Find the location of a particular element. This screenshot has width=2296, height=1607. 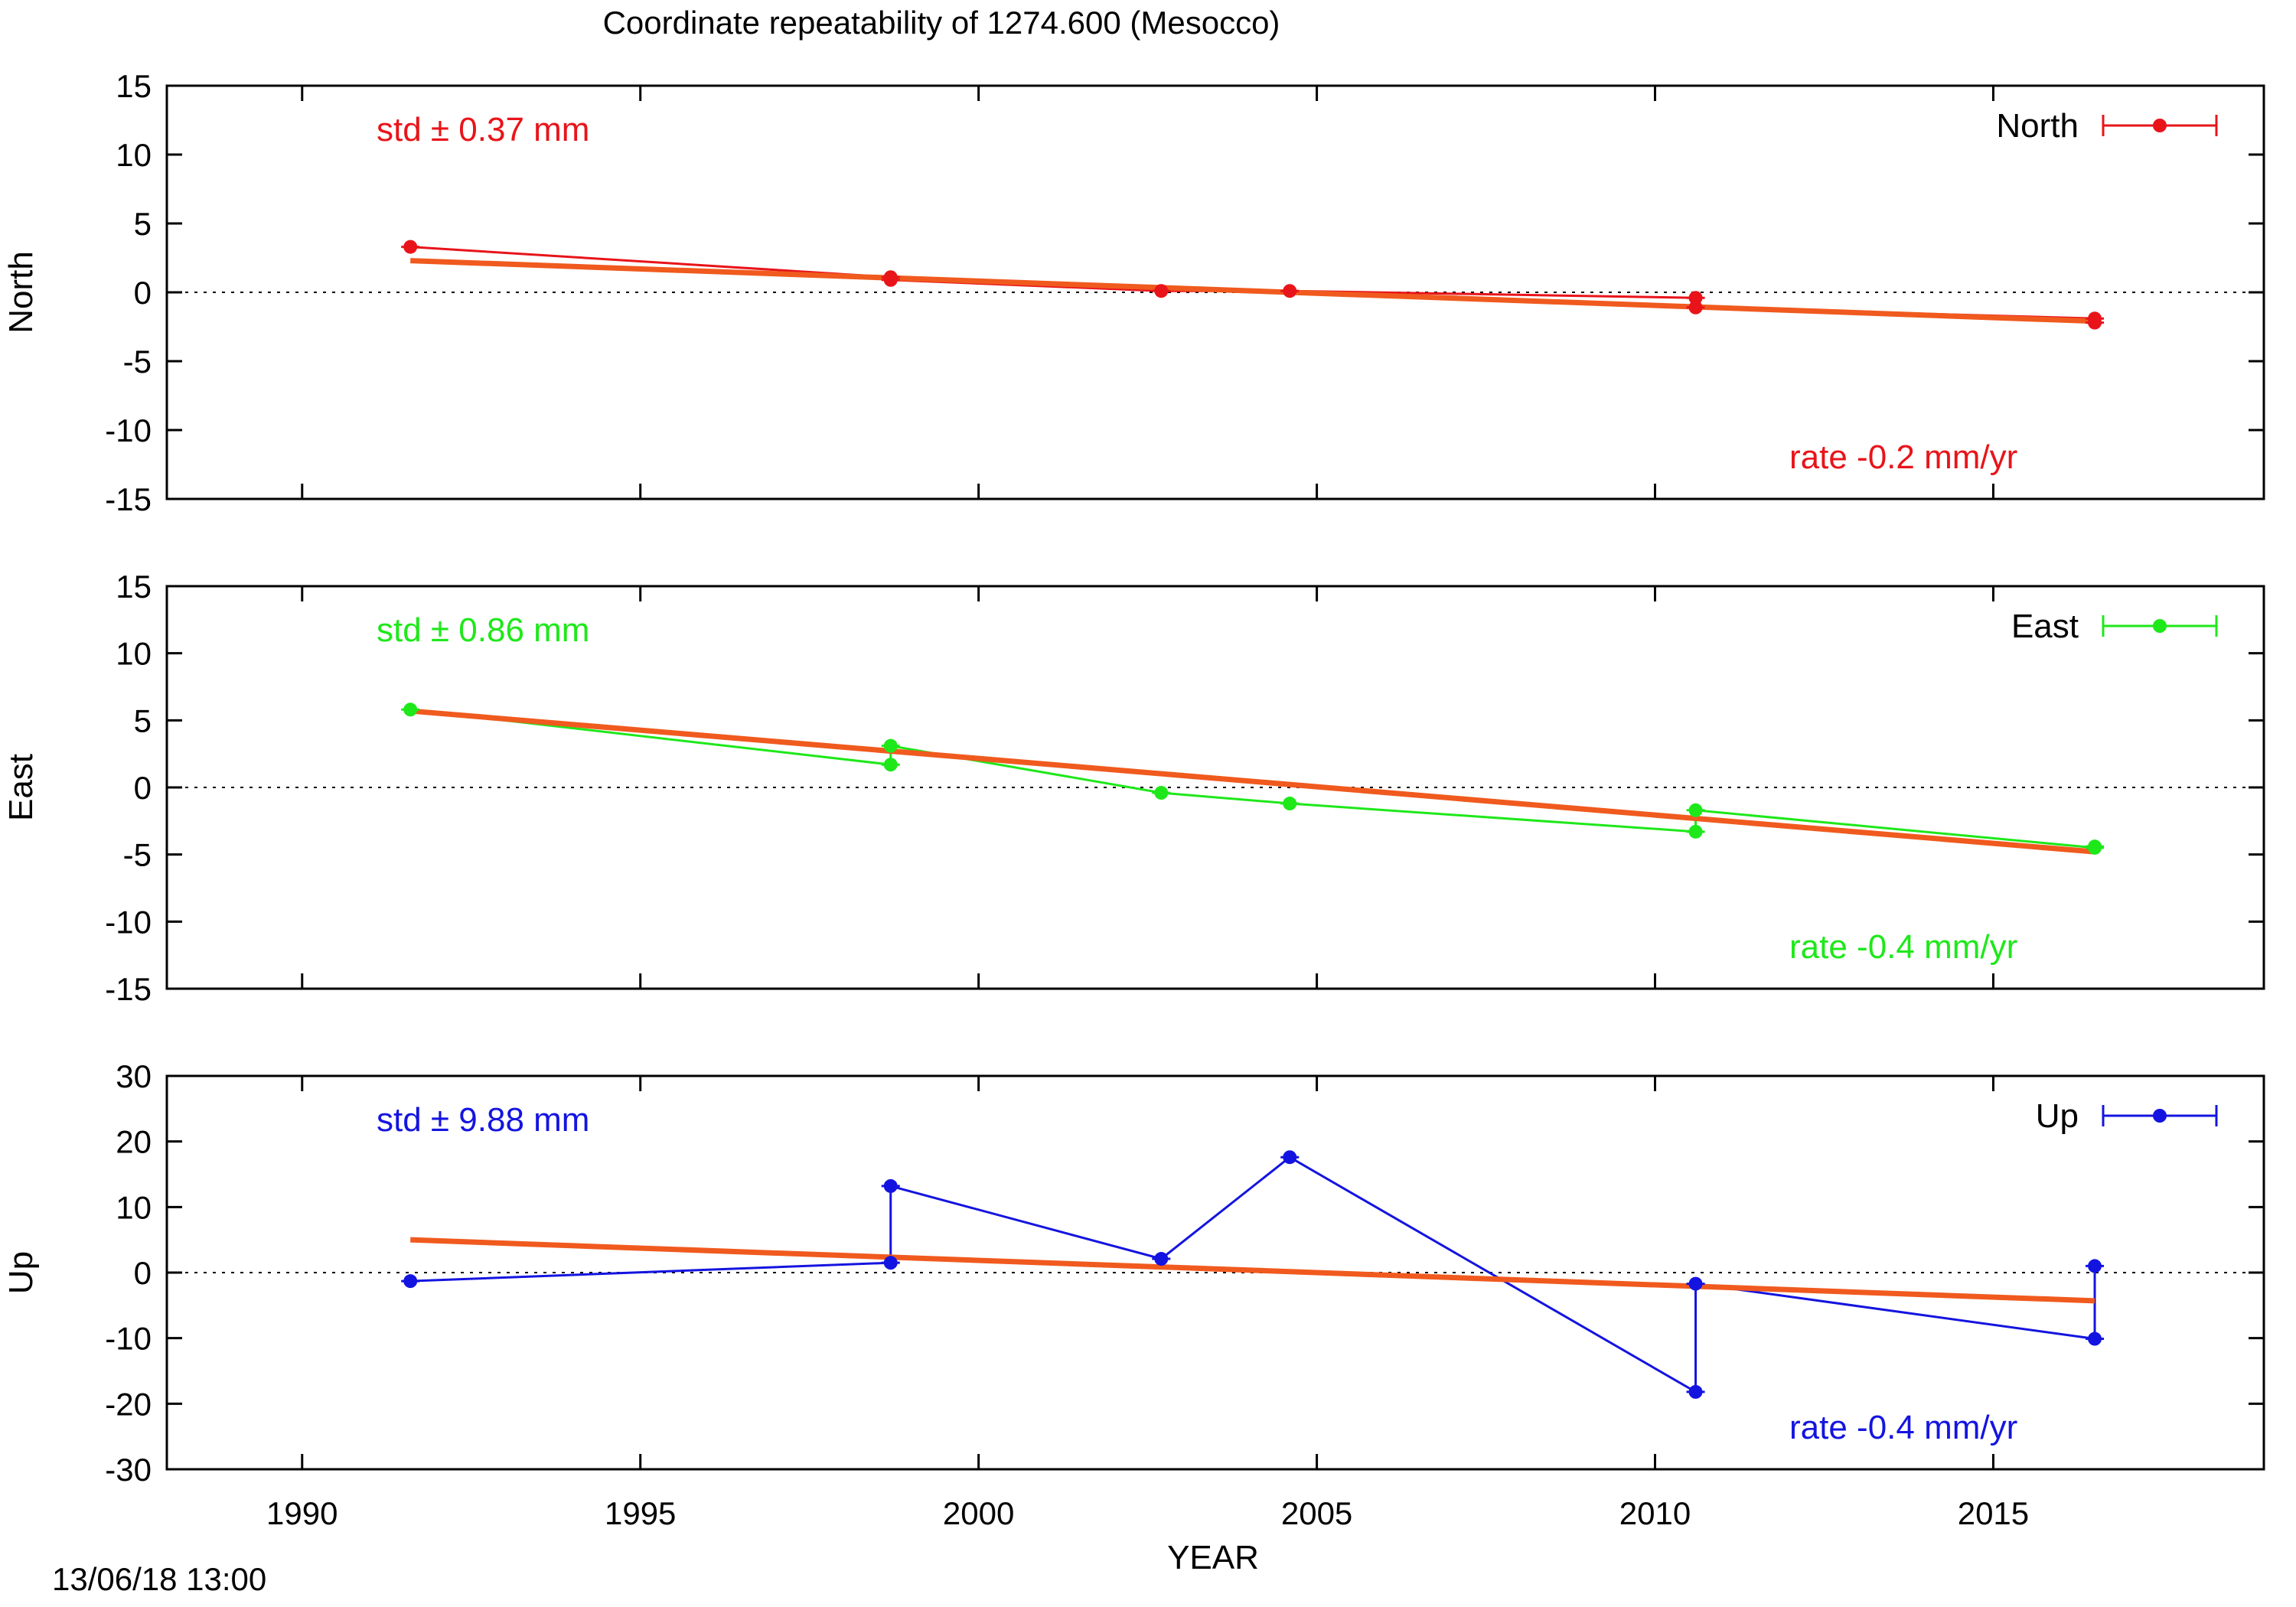

north-legend-label: North is located at coordinates (2037, 126).